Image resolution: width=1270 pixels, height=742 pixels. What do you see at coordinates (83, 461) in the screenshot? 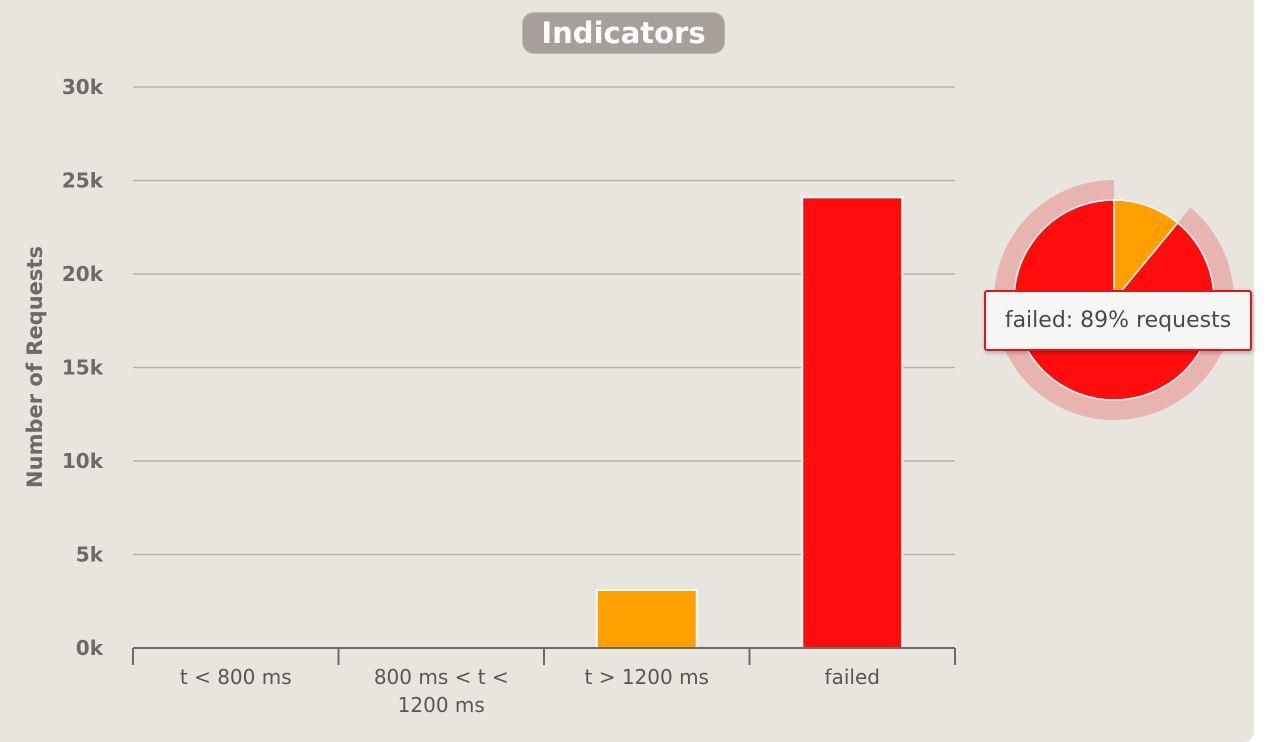
I see `y-tick-label: 10k` at bounding box center [83, 461].